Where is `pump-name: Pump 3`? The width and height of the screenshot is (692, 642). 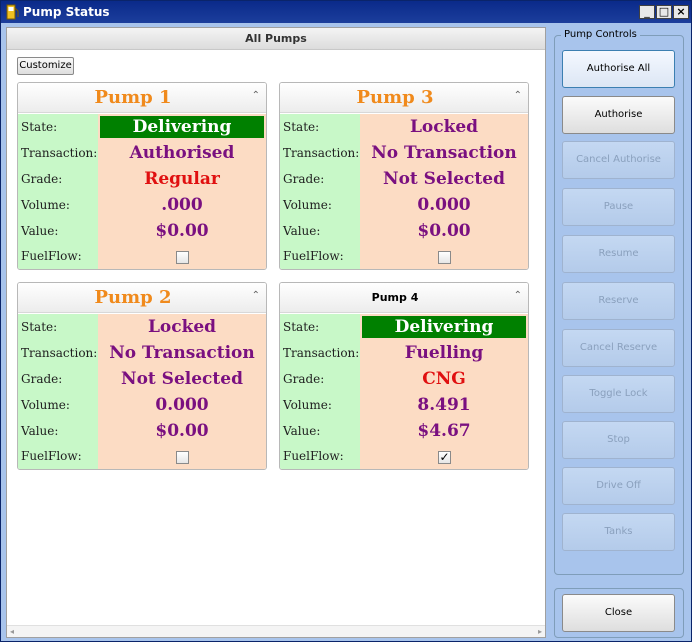 pump-name: Pump 3 is located at coordinates (395, 97).